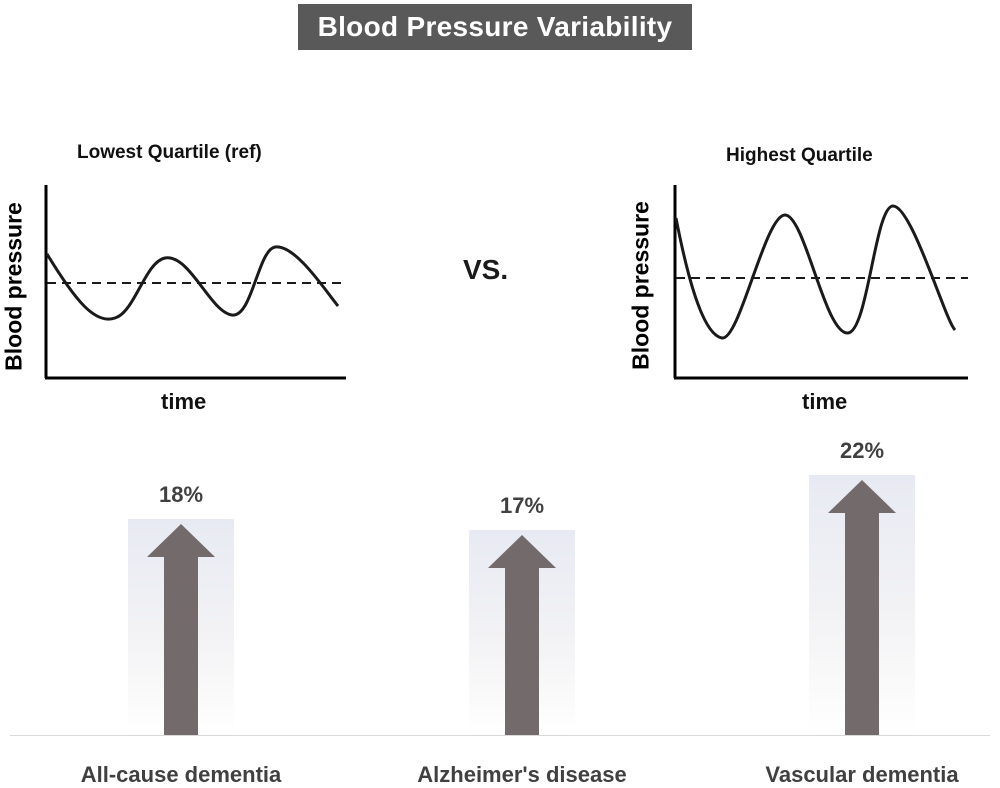 This screenshot has height=788, width=1000. I want to click on category-label-alzheimers: Alzheimer's disease, so click(522, 774).